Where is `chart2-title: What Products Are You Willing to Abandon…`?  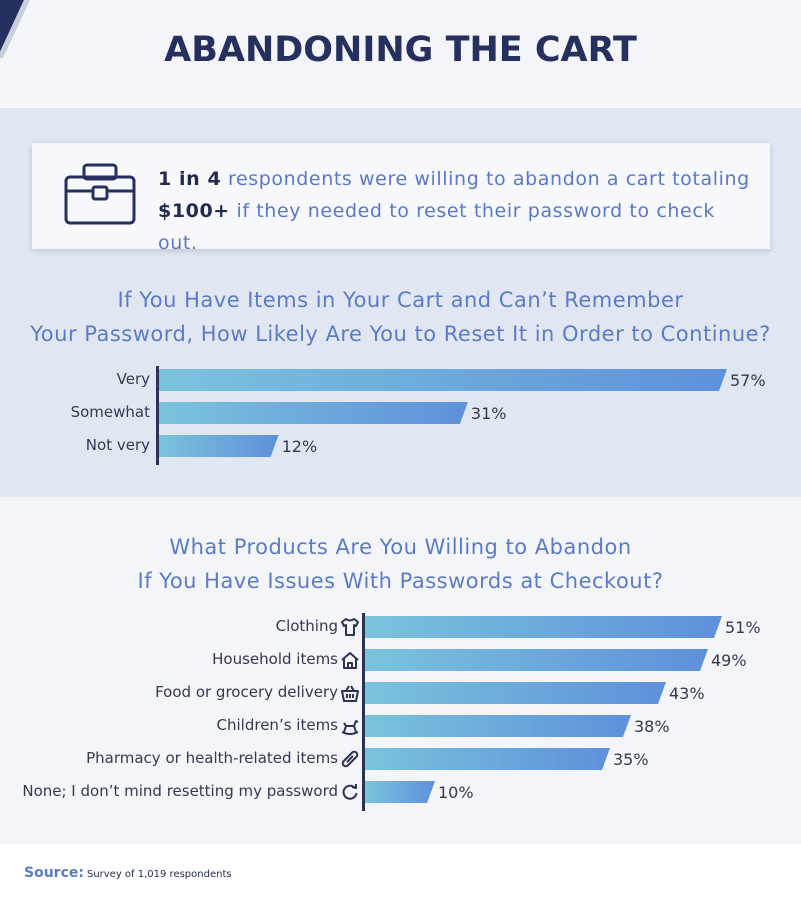 chart2-title: What Products Are You Willing to Abandon… is located at coordinates (400, 564).